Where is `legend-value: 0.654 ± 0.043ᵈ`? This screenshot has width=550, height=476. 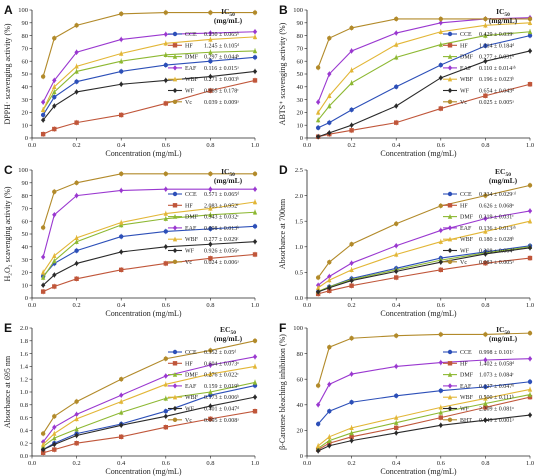
legend-value: 0.654 ± 0.043ᵈ is located at coordinates (496, 92).